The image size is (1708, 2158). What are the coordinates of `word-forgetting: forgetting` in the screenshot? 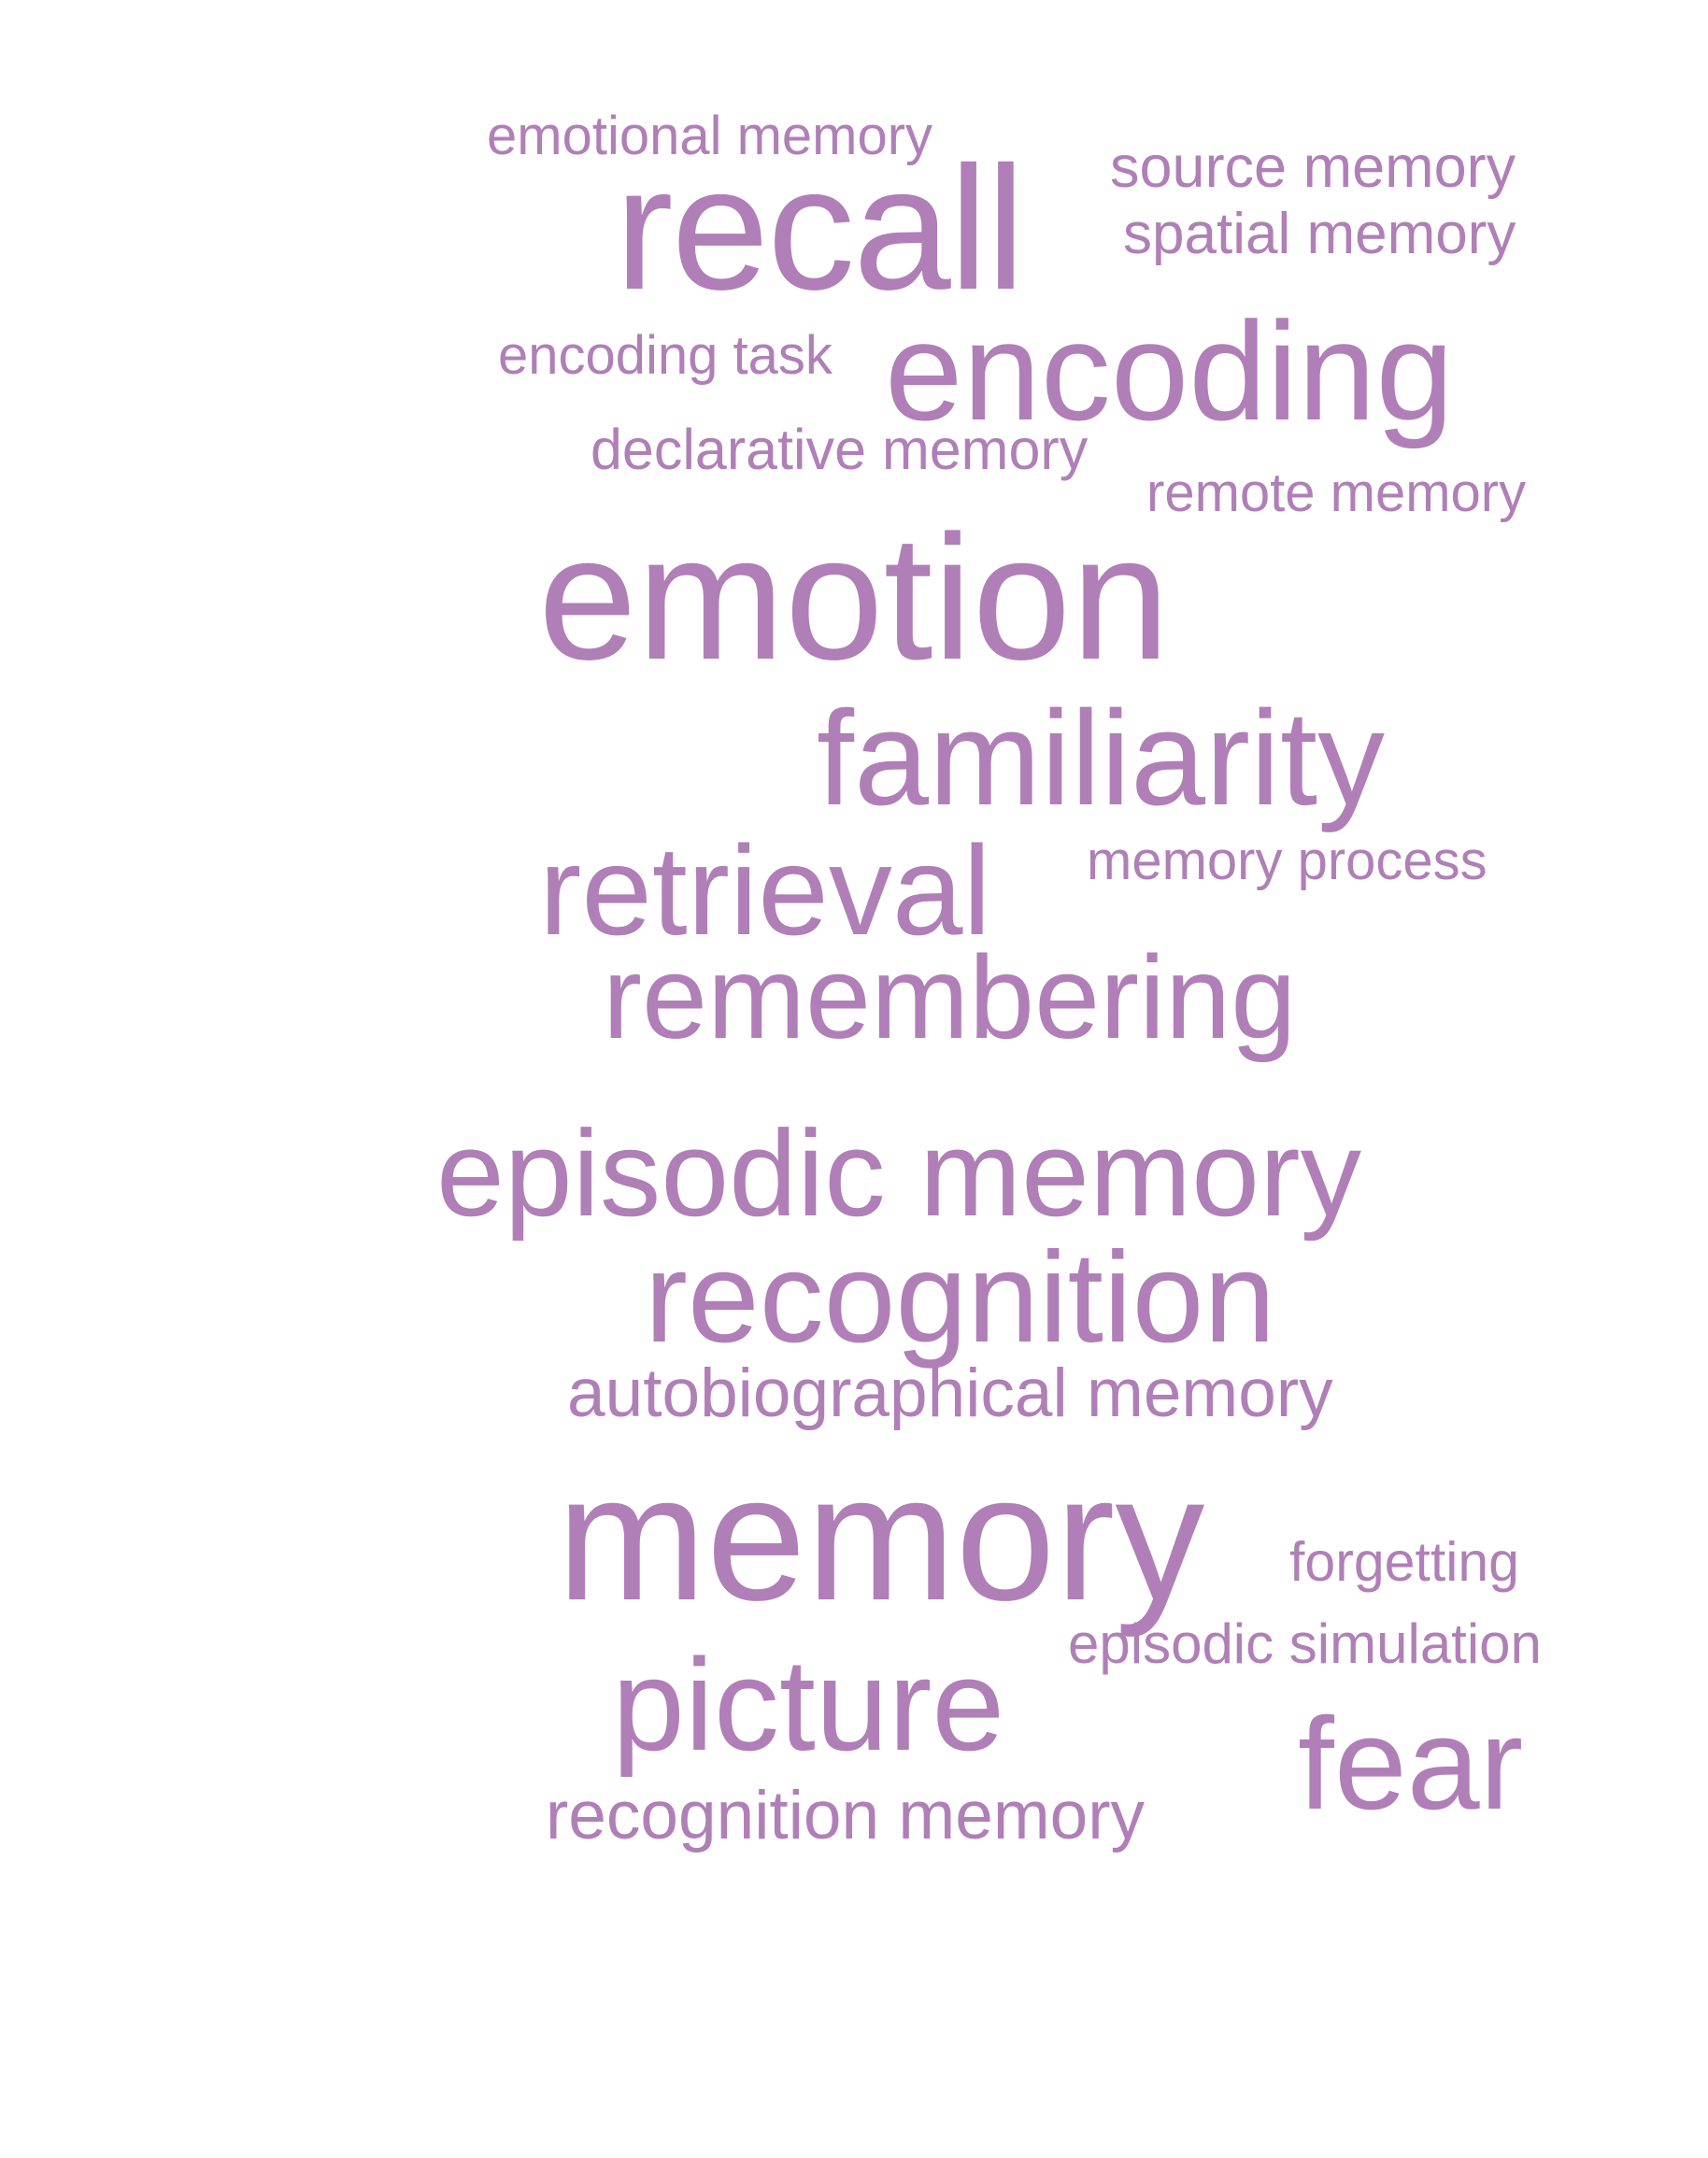 It's located at (1404, 1562).